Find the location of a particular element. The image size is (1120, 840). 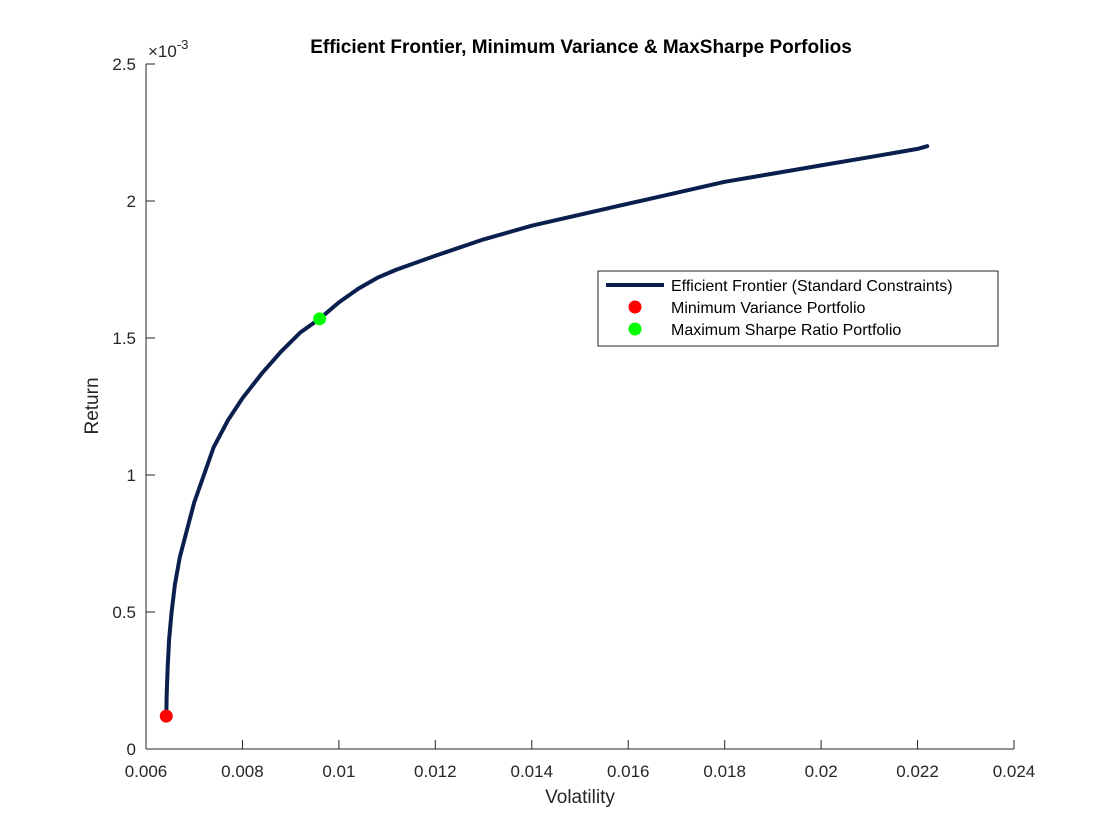

x-tick-label: 0.016 is located at coordinates (628, 771).